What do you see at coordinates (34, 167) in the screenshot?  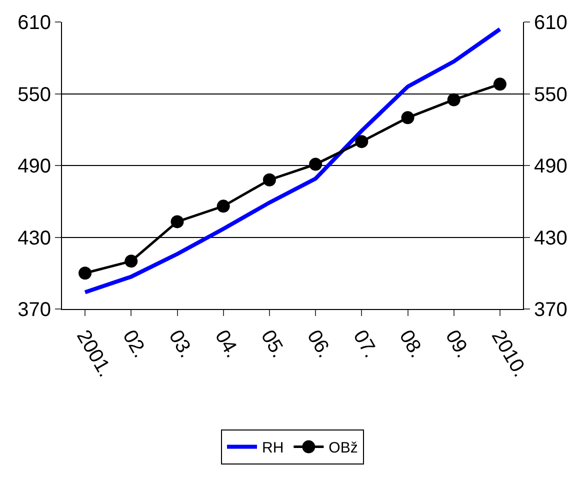 I see `y-tick-label: 490` at bounding box center [34, 167].